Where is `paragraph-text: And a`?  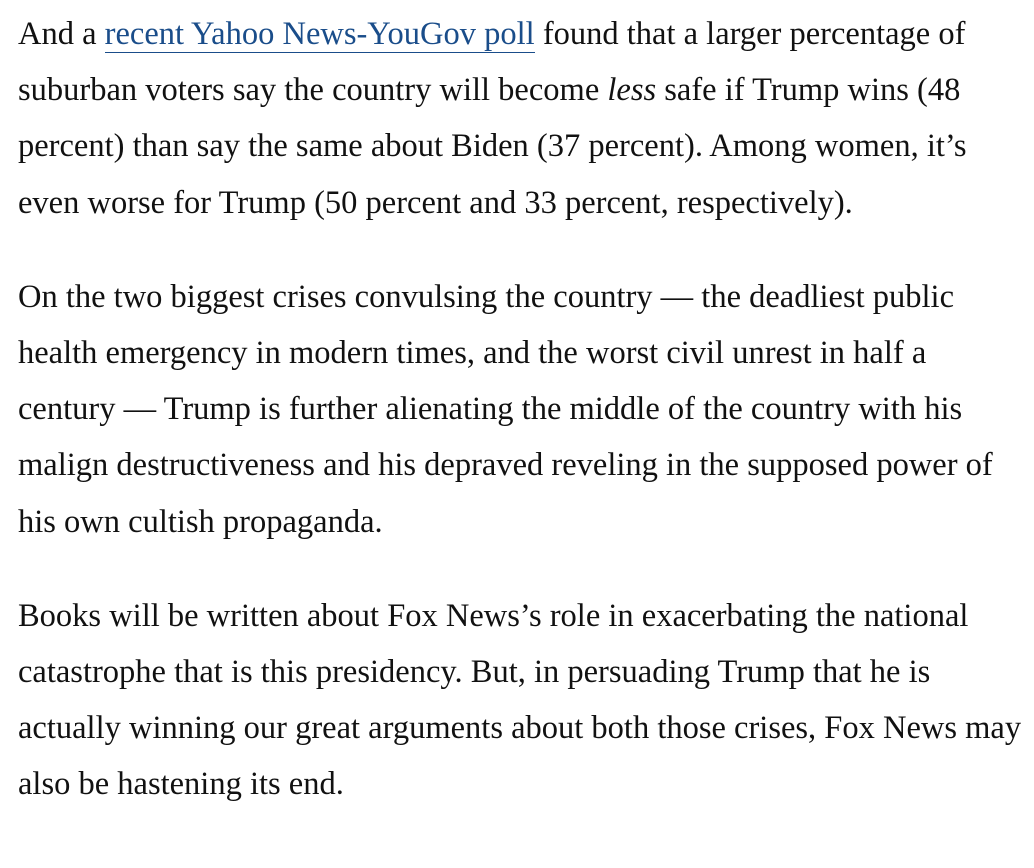
paragraph-text: And a is located at coordinates (61, 34).